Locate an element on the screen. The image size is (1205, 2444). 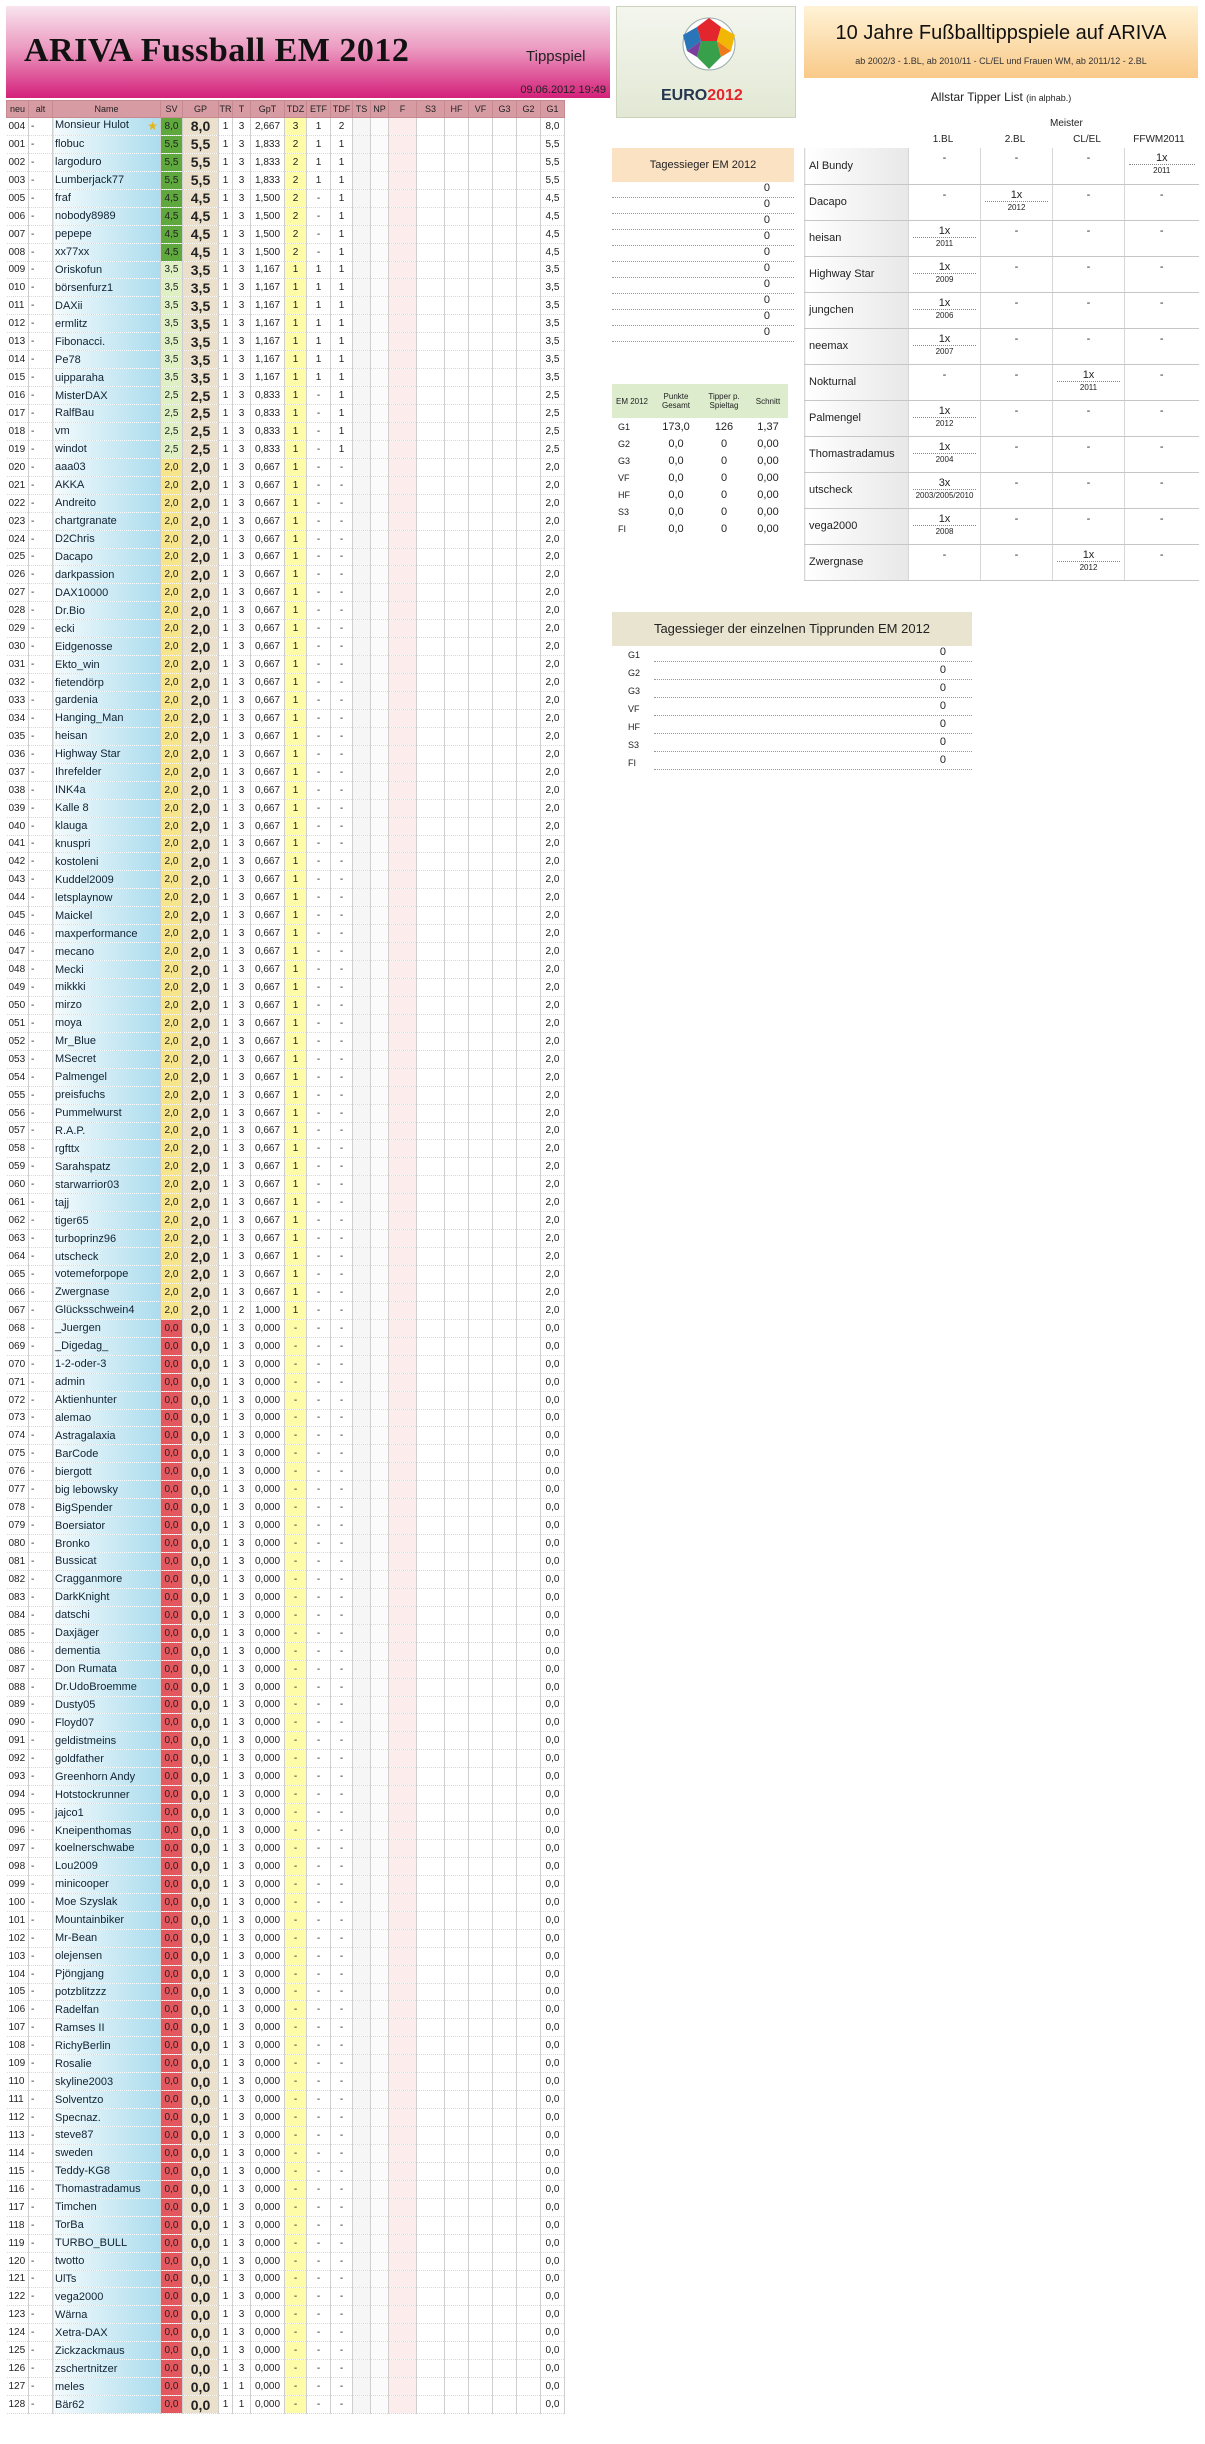
player-name: UlTs is located at coordinates (106, 2279).